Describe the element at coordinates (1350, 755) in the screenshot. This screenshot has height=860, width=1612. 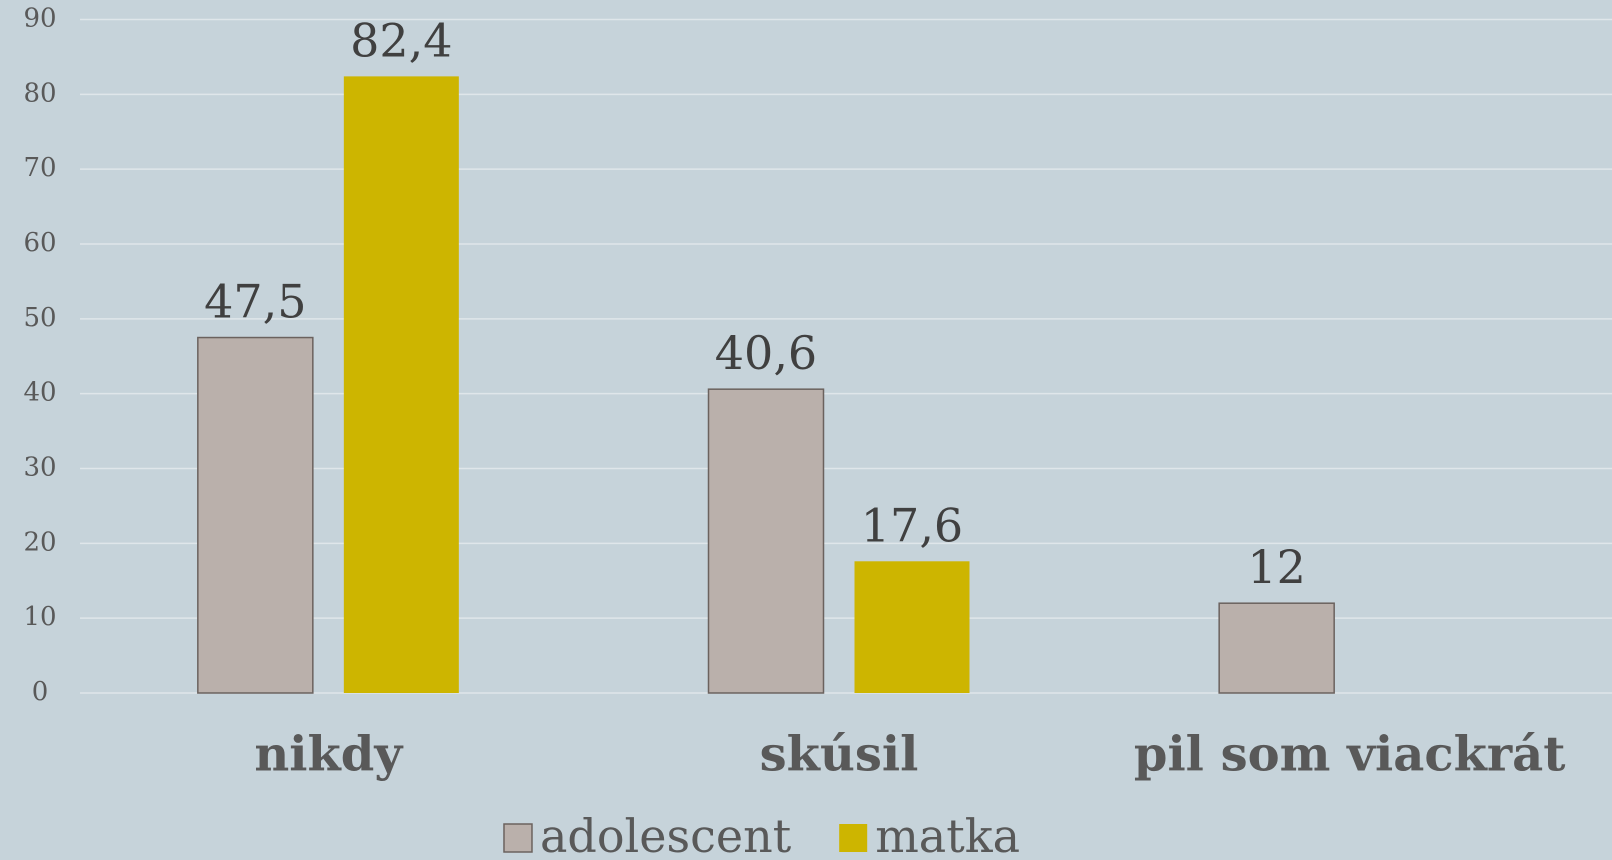
I see `x-tick-label: pil som viackrát` at that location.